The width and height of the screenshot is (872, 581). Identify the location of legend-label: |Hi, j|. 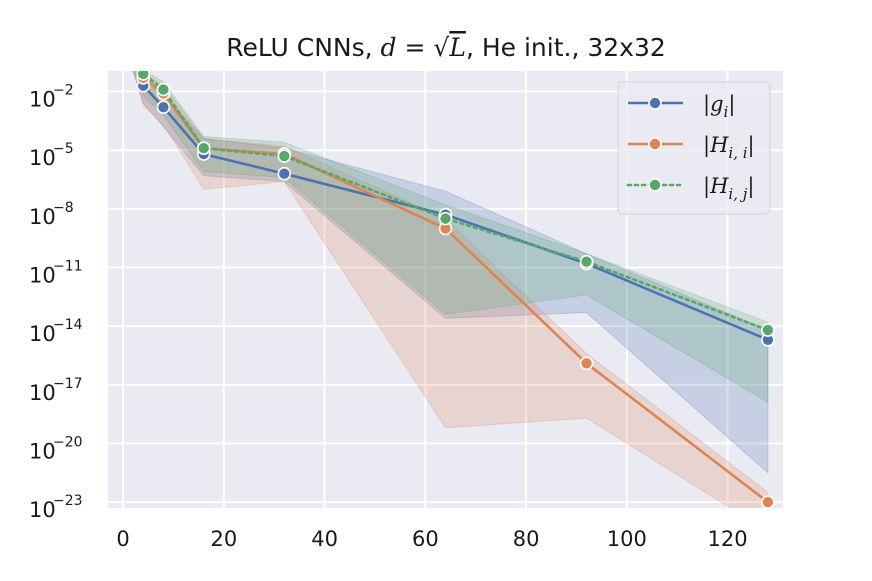
(728, 188).